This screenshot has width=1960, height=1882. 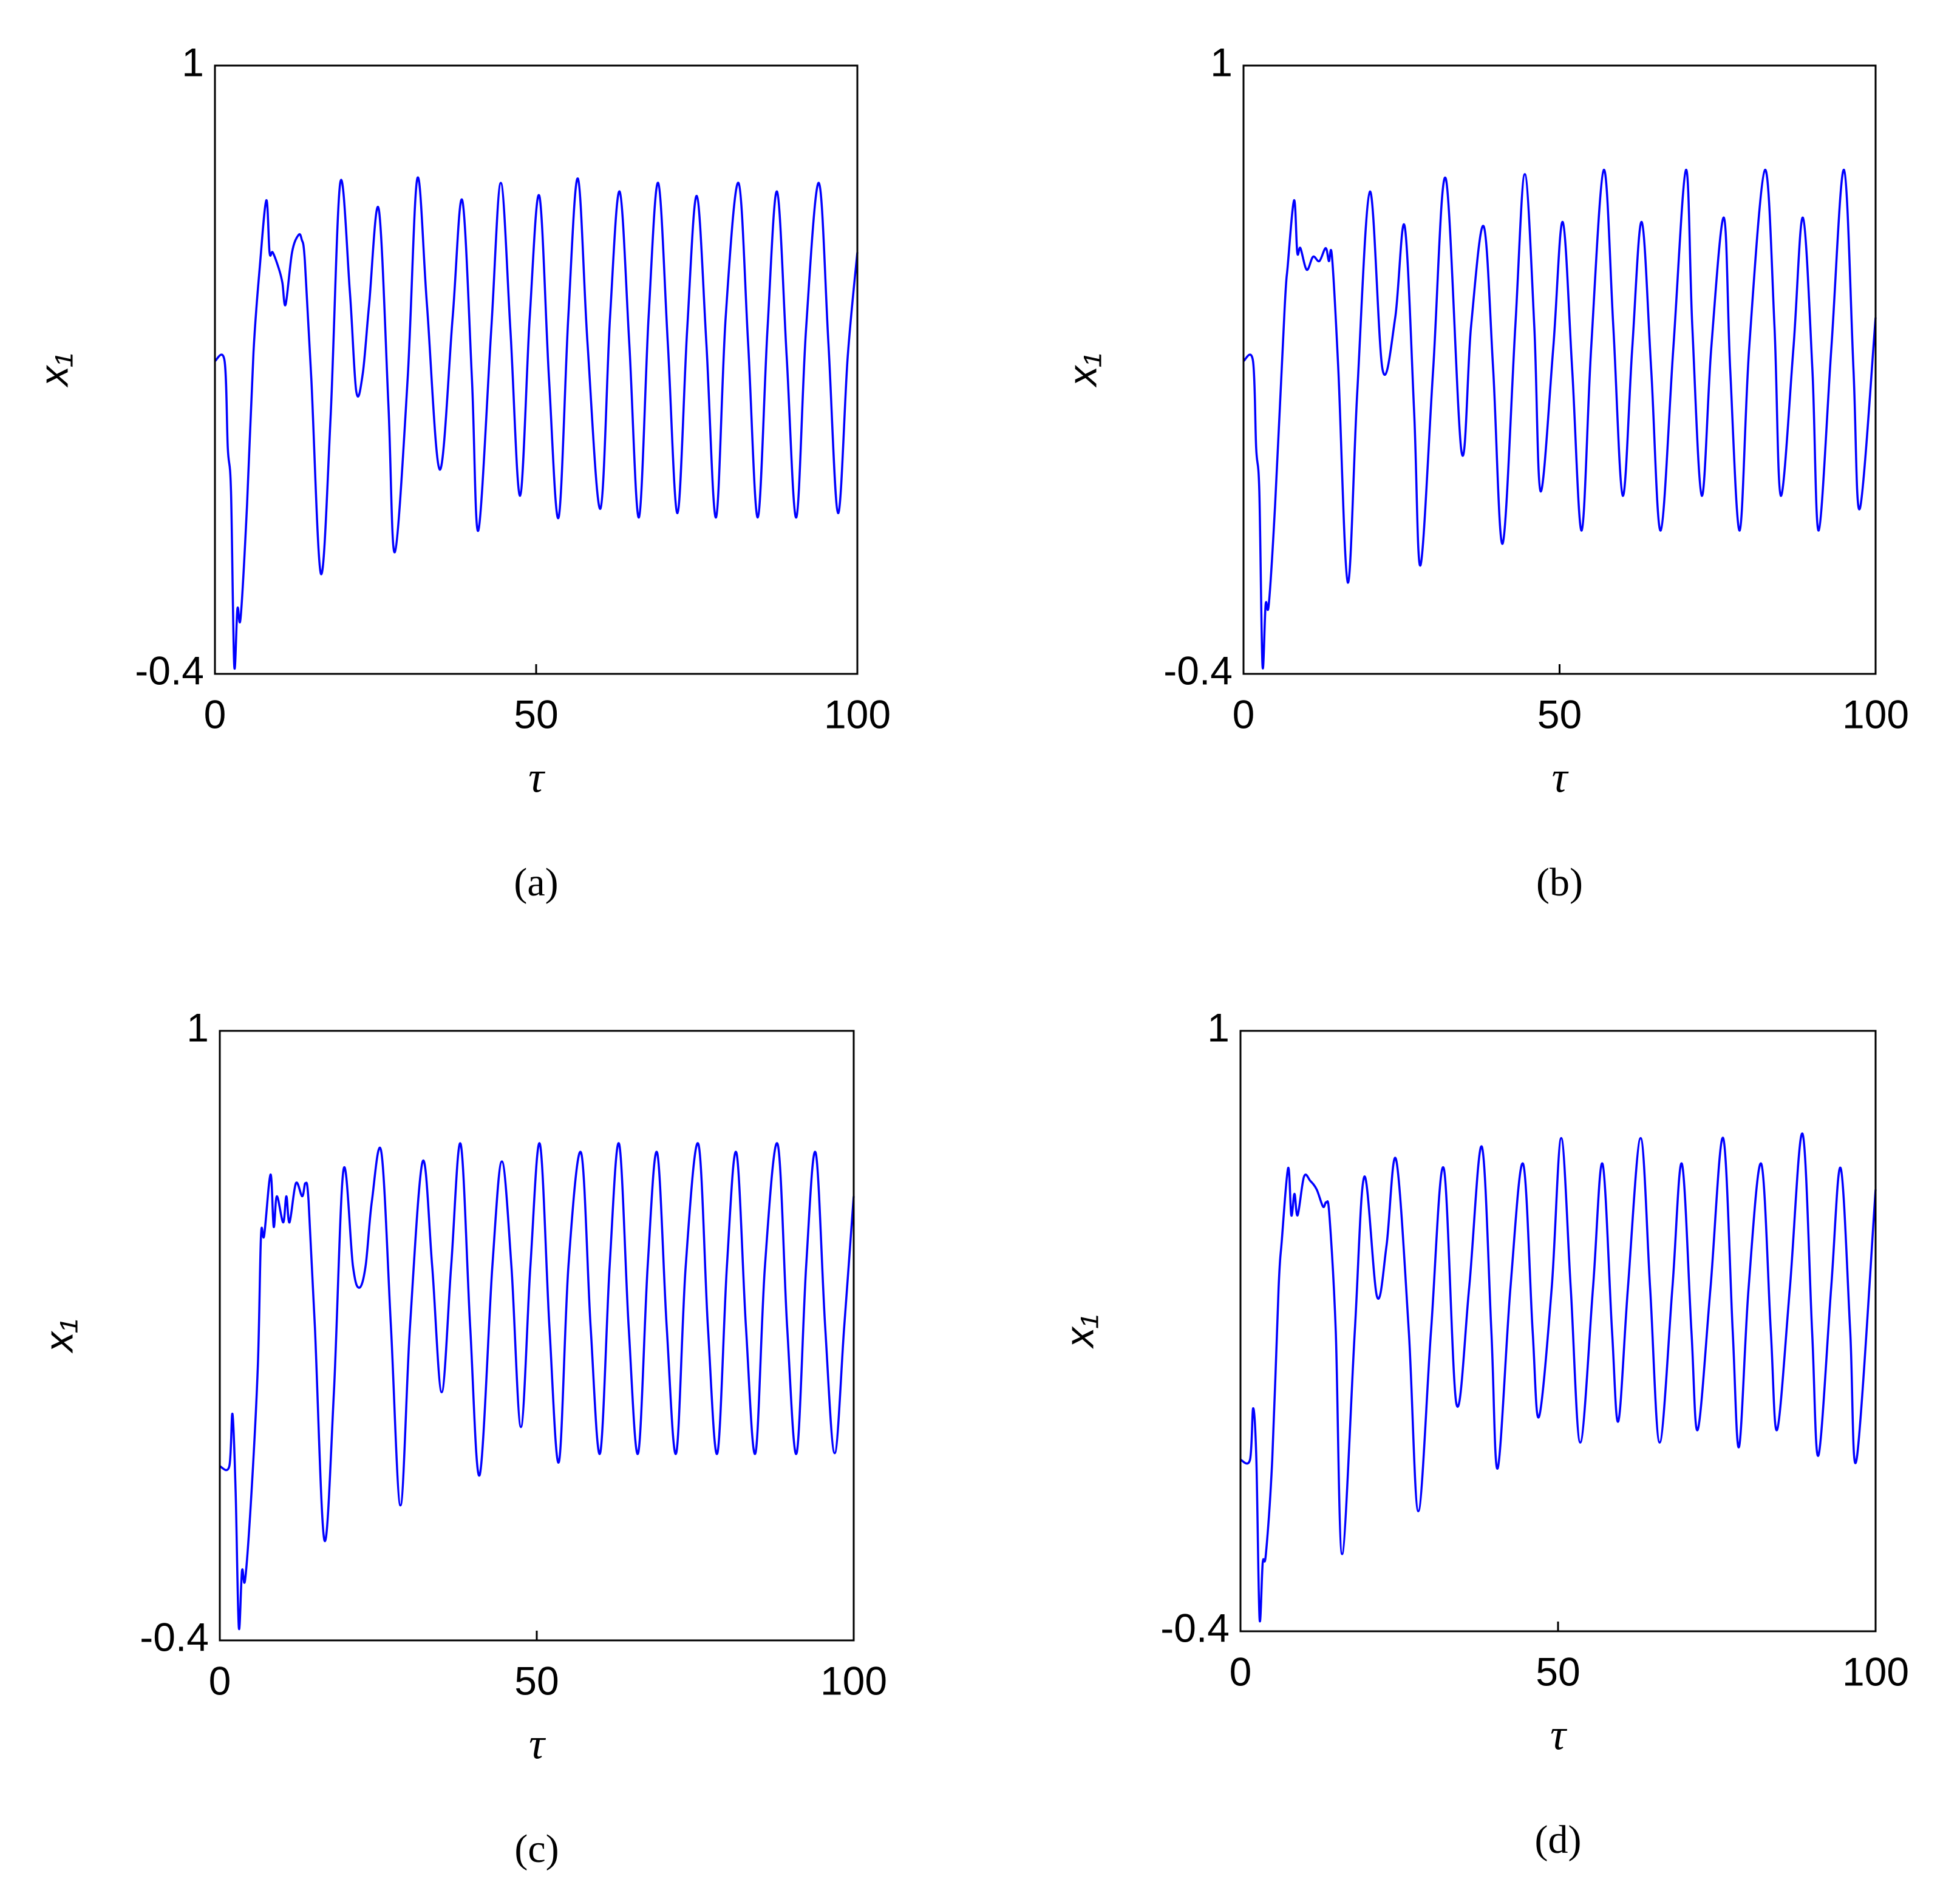 What do you see at coordinates (1558, 1840) in the screenshot?
I see `panel-caption: (d)` at bounding box center [1558, 1840].